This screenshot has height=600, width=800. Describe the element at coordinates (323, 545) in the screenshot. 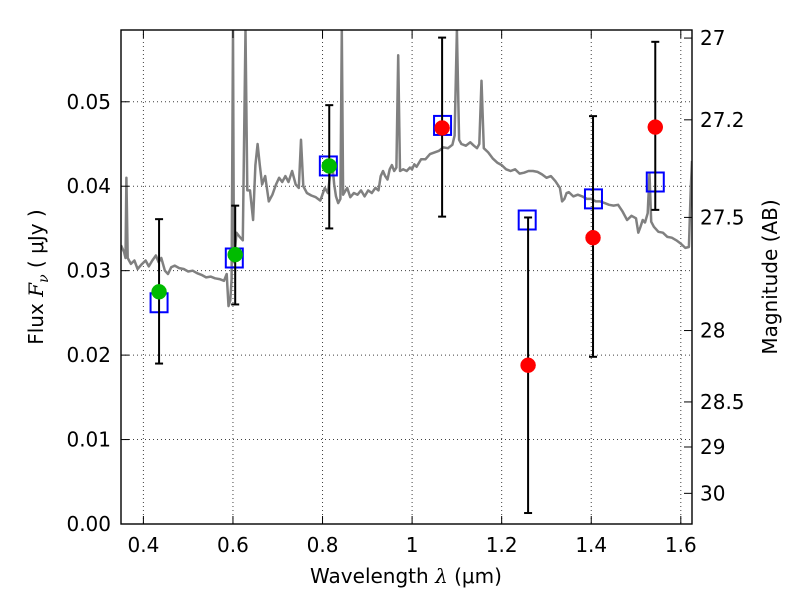

I see `x-tick-label: 0.8` at that location.